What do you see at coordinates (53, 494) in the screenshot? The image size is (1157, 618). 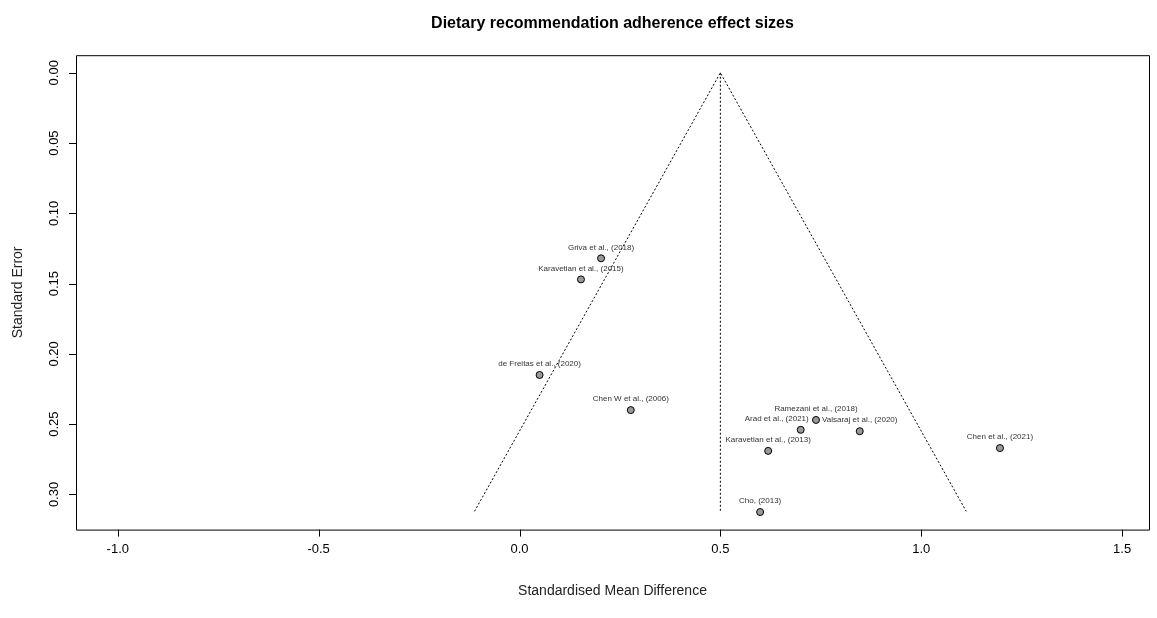 I see `y-tick-label: 0.30` at bounding box center [53, 494].